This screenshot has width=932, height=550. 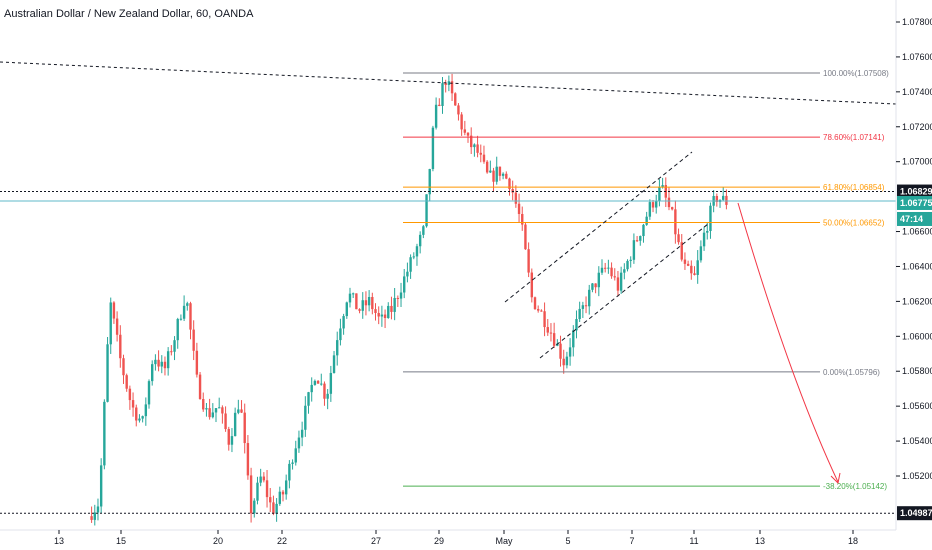 What do you see at coordinates (218, 541) in the screenshot?
I see `x-tick-label: 20` at bounding box center [218, 541].